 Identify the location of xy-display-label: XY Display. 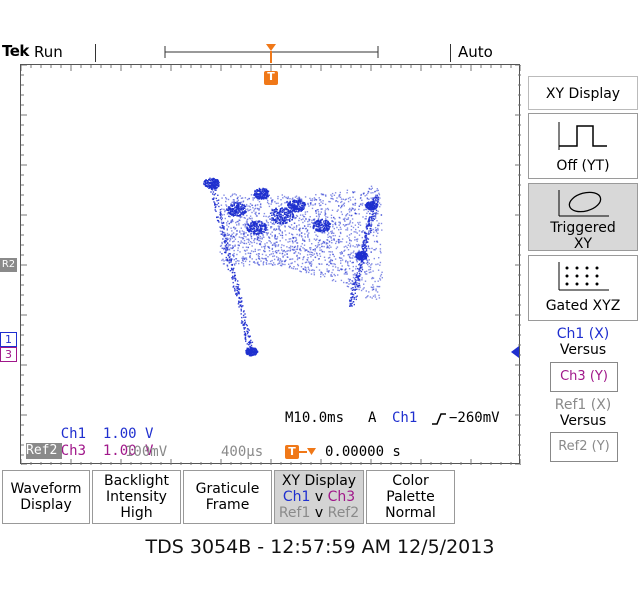
(319, 481).